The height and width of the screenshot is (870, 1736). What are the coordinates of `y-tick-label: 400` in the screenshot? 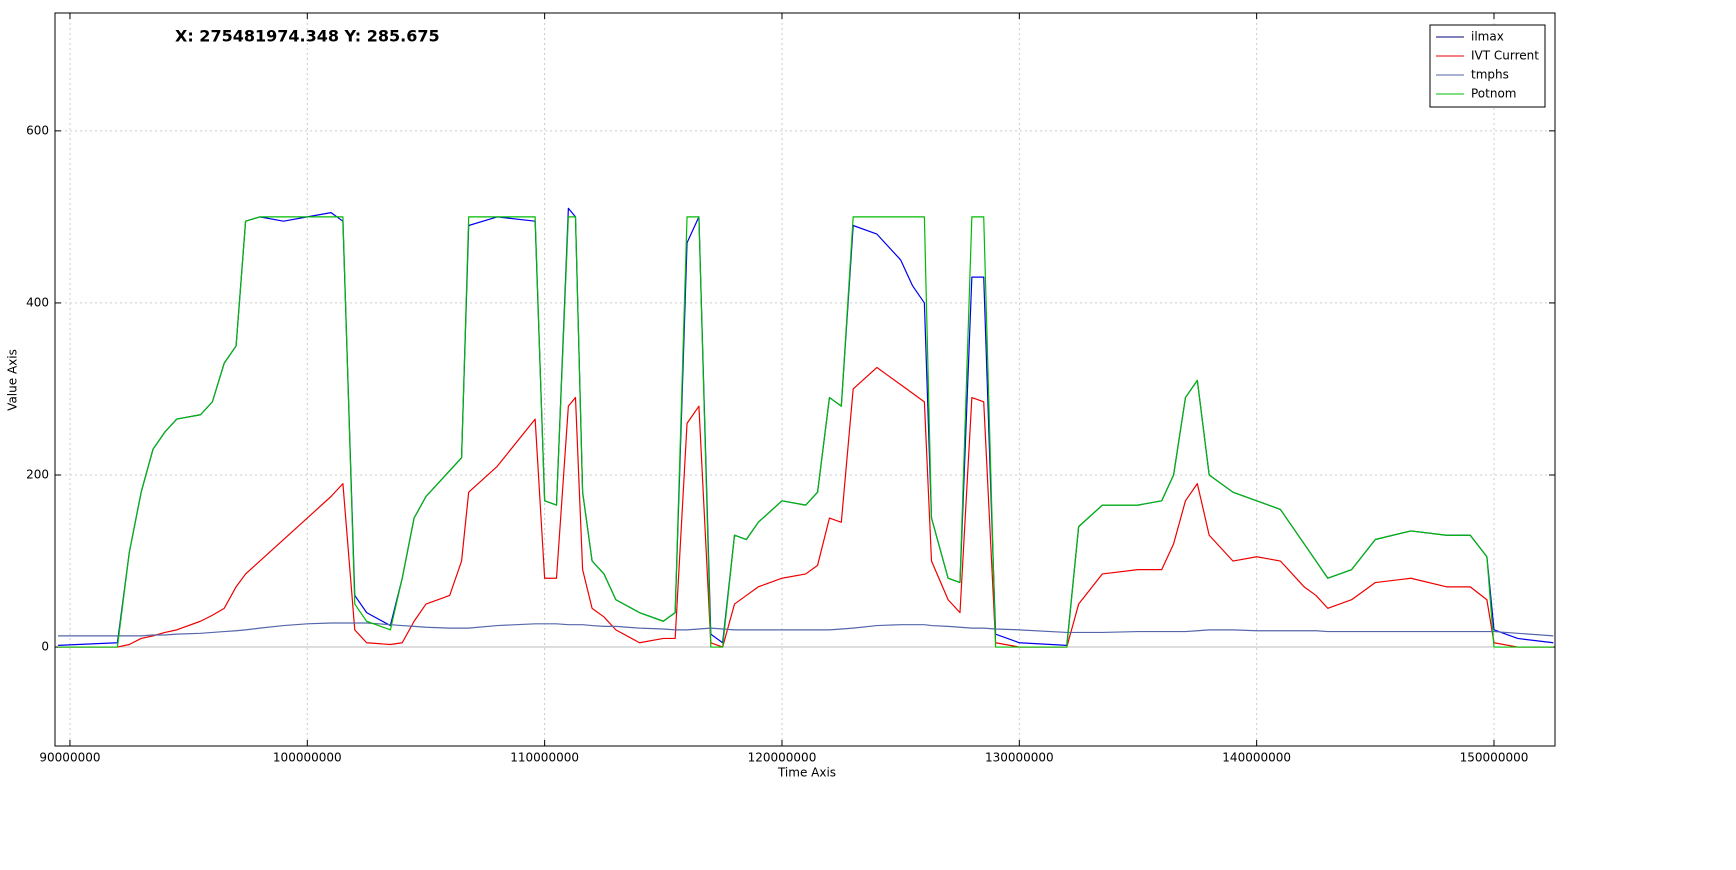 It's located at (37, 302).